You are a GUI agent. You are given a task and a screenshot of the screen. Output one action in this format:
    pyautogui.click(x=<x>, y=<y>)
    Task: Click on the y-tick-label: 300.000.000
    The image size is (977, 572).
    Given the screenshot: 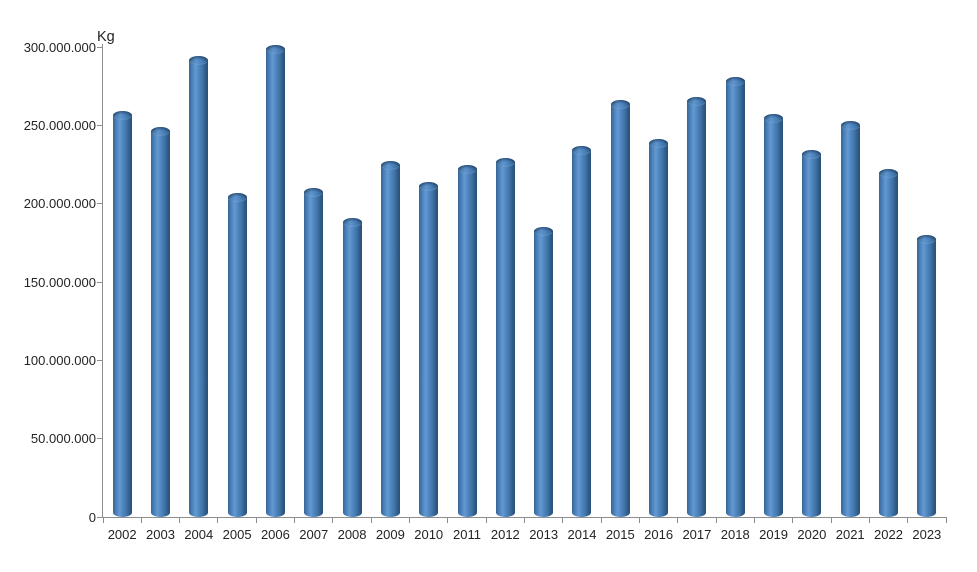 What is the action you would take?
    pyautogui.click(x=59, y=47)
    